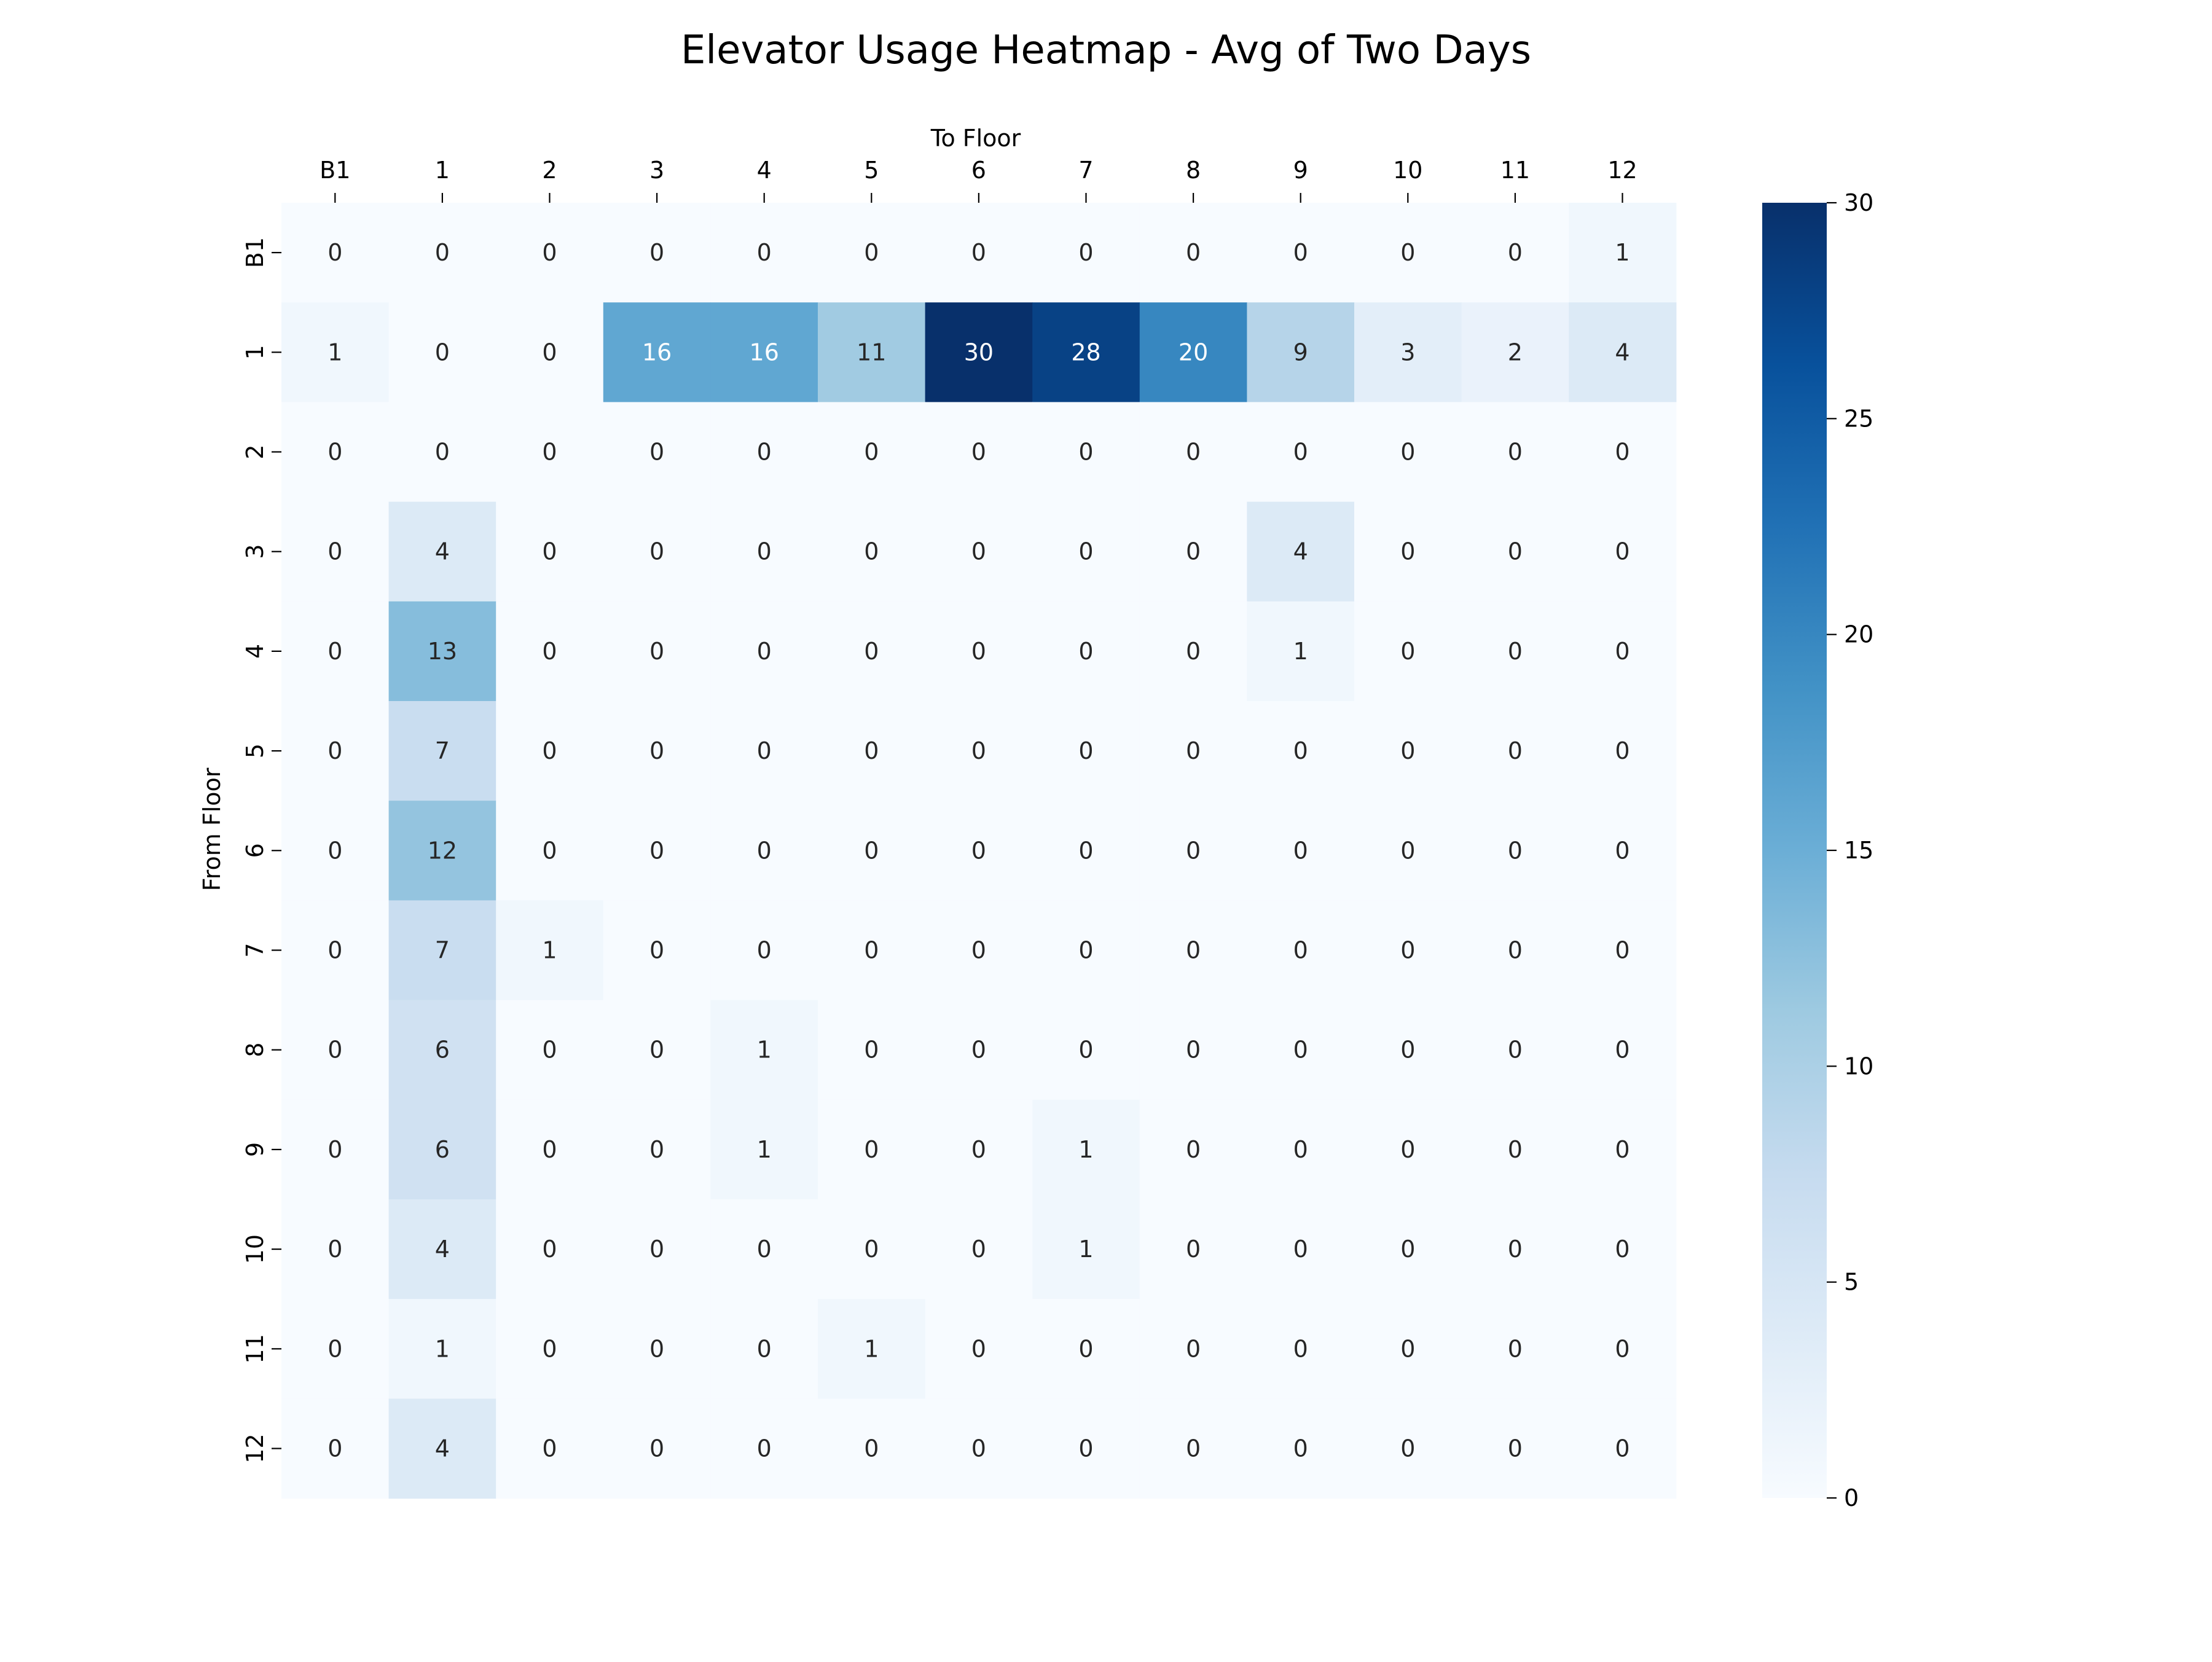 Image resolution: width=2212 pixels, height=1662 pixels. I want to click on x-axis-label: To Floor, so click(975, 138).